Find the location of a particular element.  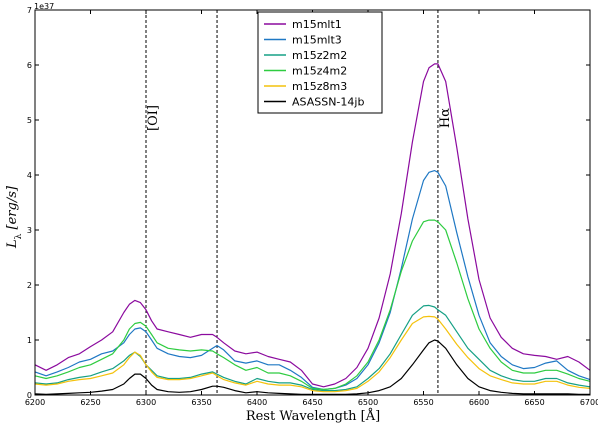

y-tick-label: 4 is located at coordinates (29, 175).